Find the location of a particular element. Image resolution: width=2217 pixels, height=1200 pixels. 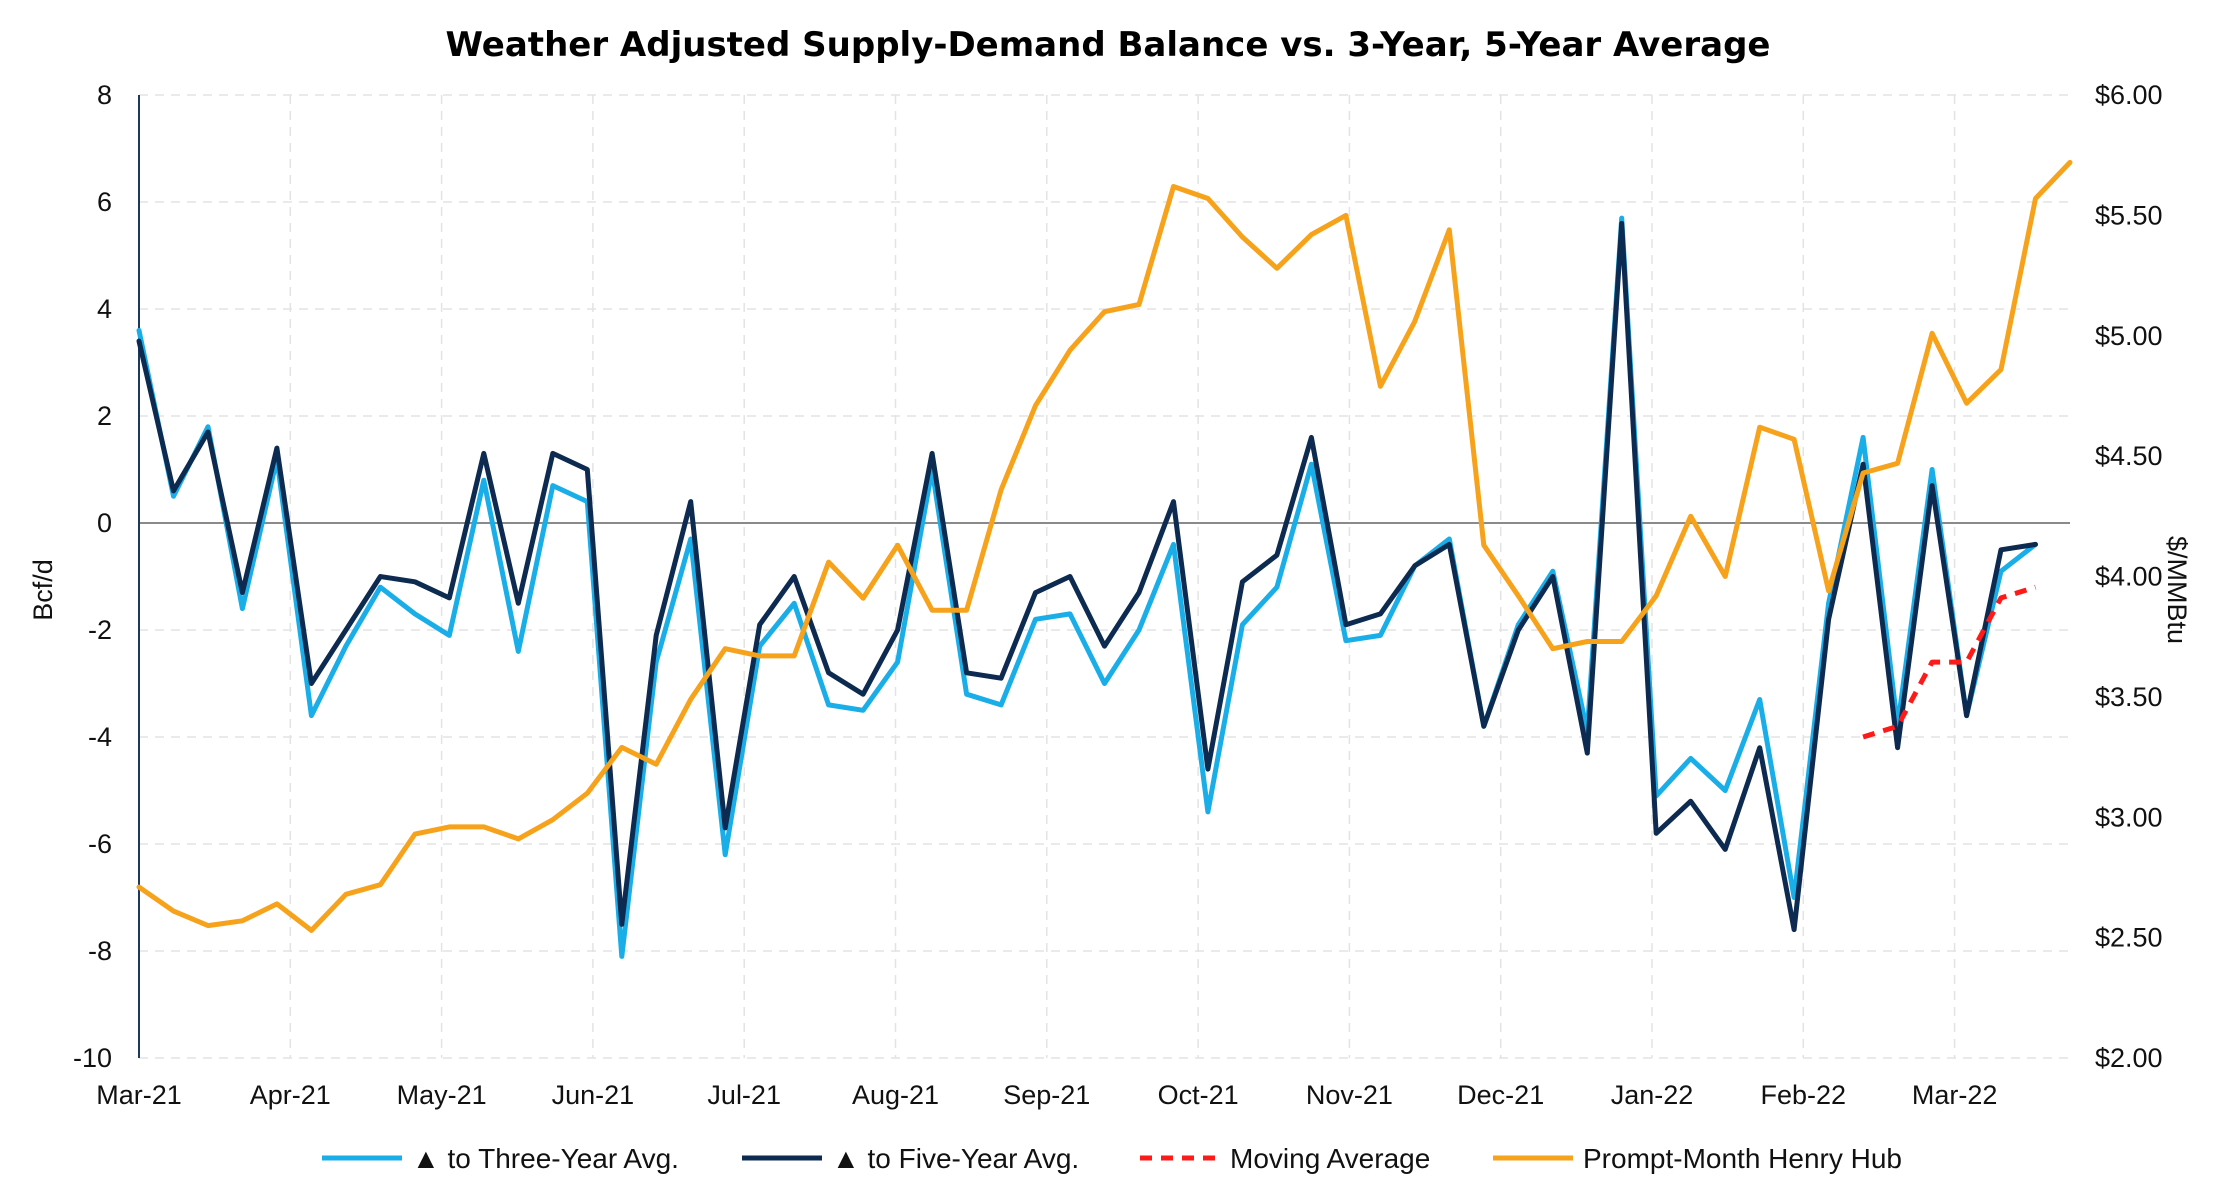

x-tick-label: Feb-22 is located at coordinates (1804, 1095).